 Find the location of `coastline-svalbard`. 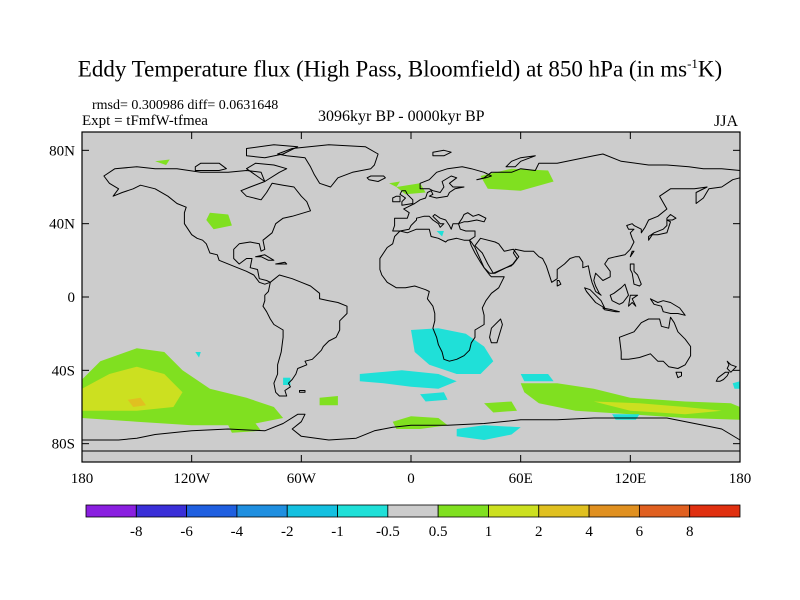

coastline-svalbard is located at coordinates (442, 153).